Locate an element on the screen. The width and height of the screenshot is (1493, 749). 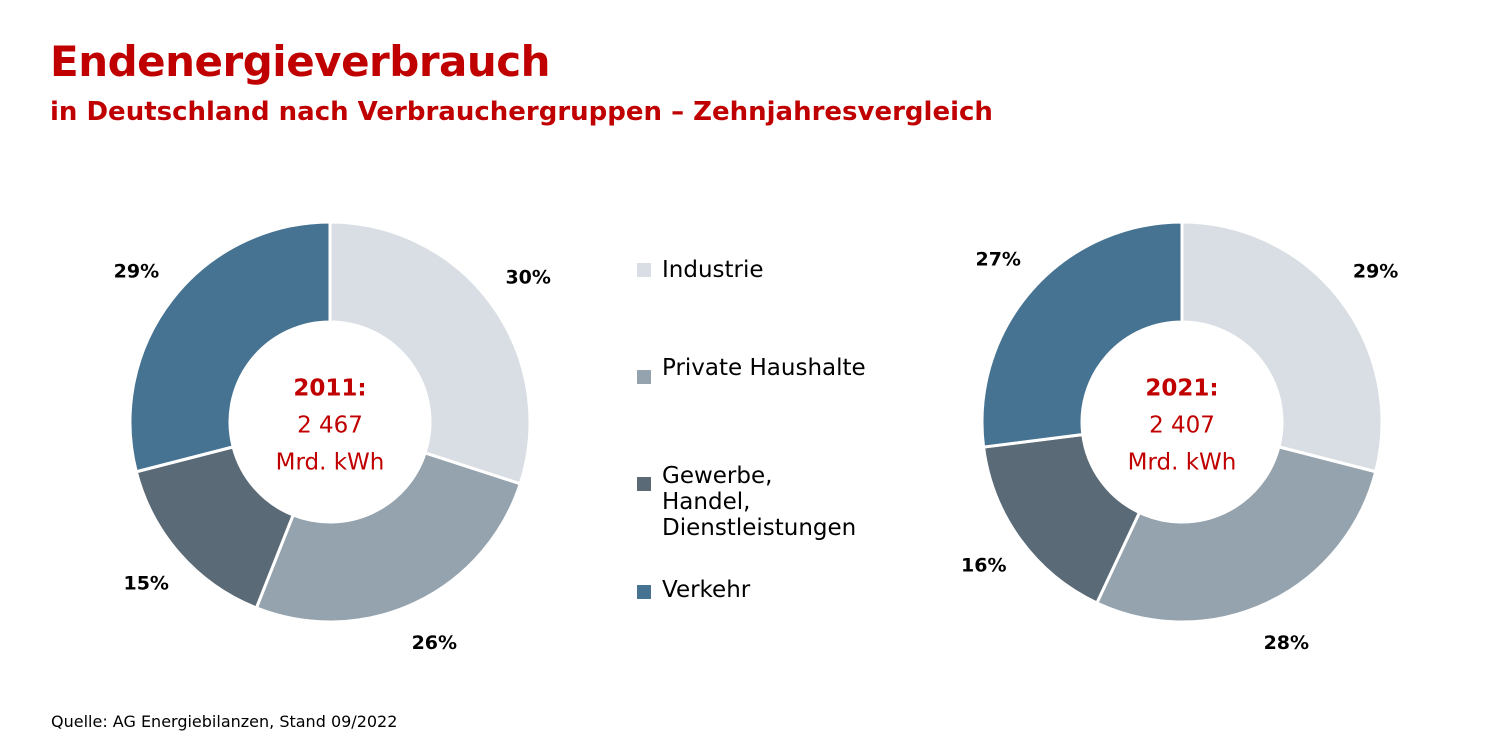
legend-swatch-industrie is located at coordinates (644, 270).